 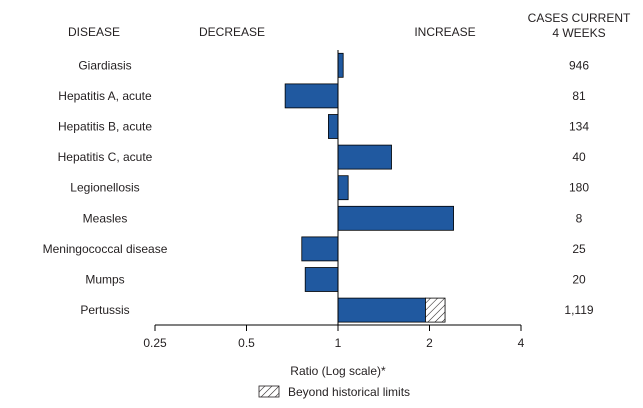 What do you see at coordinates (338, 343) in the screenshot?
I see `x-tick-label: 1` at bounding box center [338, 343].